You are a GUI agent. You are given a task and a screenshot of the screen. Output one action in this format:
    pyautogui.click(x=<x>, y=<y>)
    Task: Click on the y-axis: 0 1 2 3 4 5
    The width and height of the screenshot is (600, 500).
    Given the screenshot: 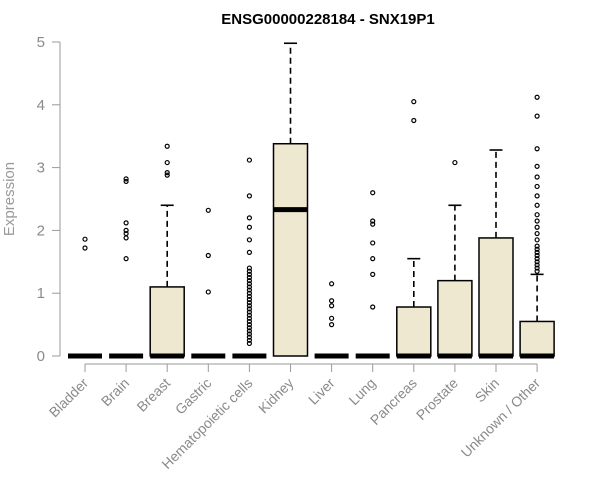 What is the action you would take?
    pyautogui.click(x=49, y=199)
    